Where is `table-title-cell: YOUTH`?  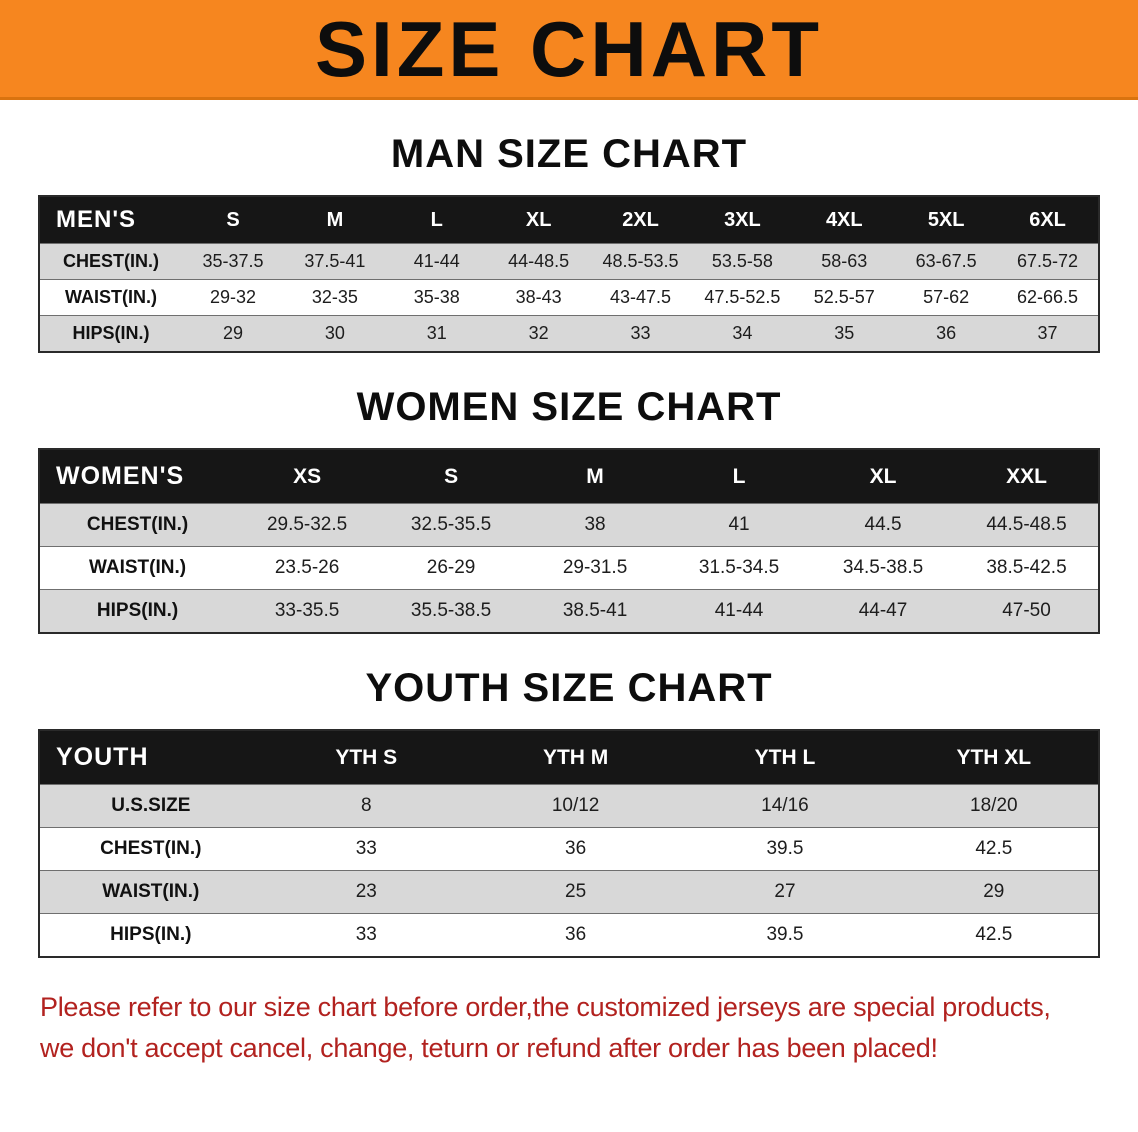 table-title-cell: YOUTH is located at coordinates (150, 757).